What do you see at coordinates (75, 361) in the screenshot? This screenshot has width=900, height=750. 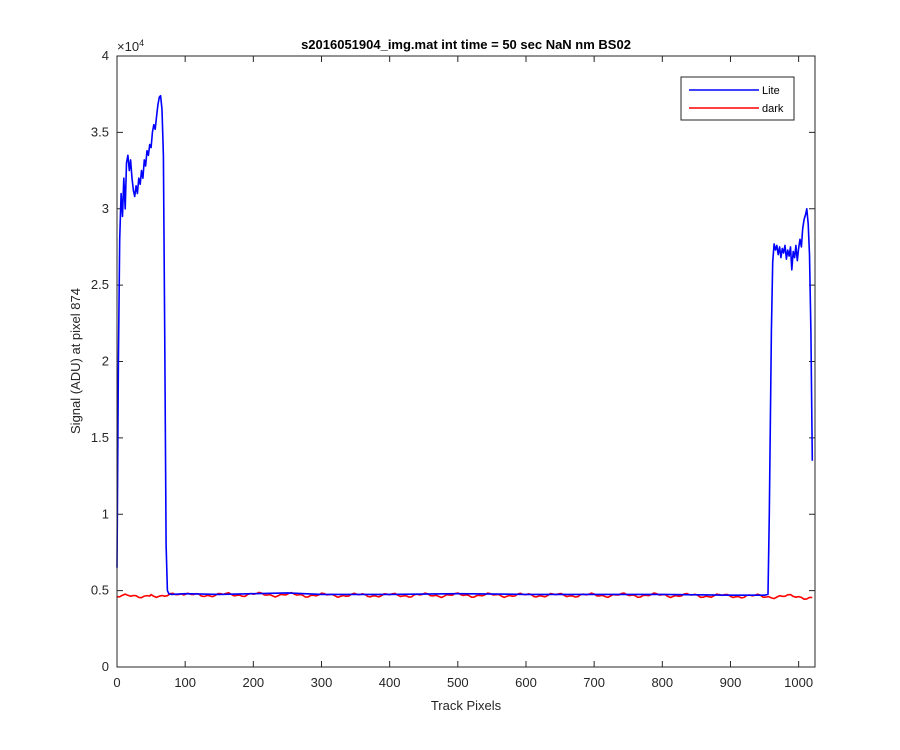 I see `y-axis-label: Signal (ADU) at pixel 874` at bounding box center [75, 361].